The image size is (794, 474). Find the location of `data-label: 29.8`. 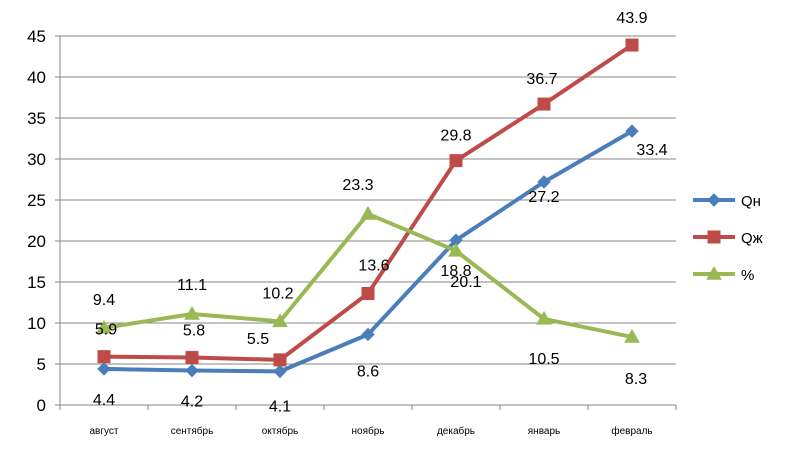

data-label: 29.8 is located at coordinates (455, 136).